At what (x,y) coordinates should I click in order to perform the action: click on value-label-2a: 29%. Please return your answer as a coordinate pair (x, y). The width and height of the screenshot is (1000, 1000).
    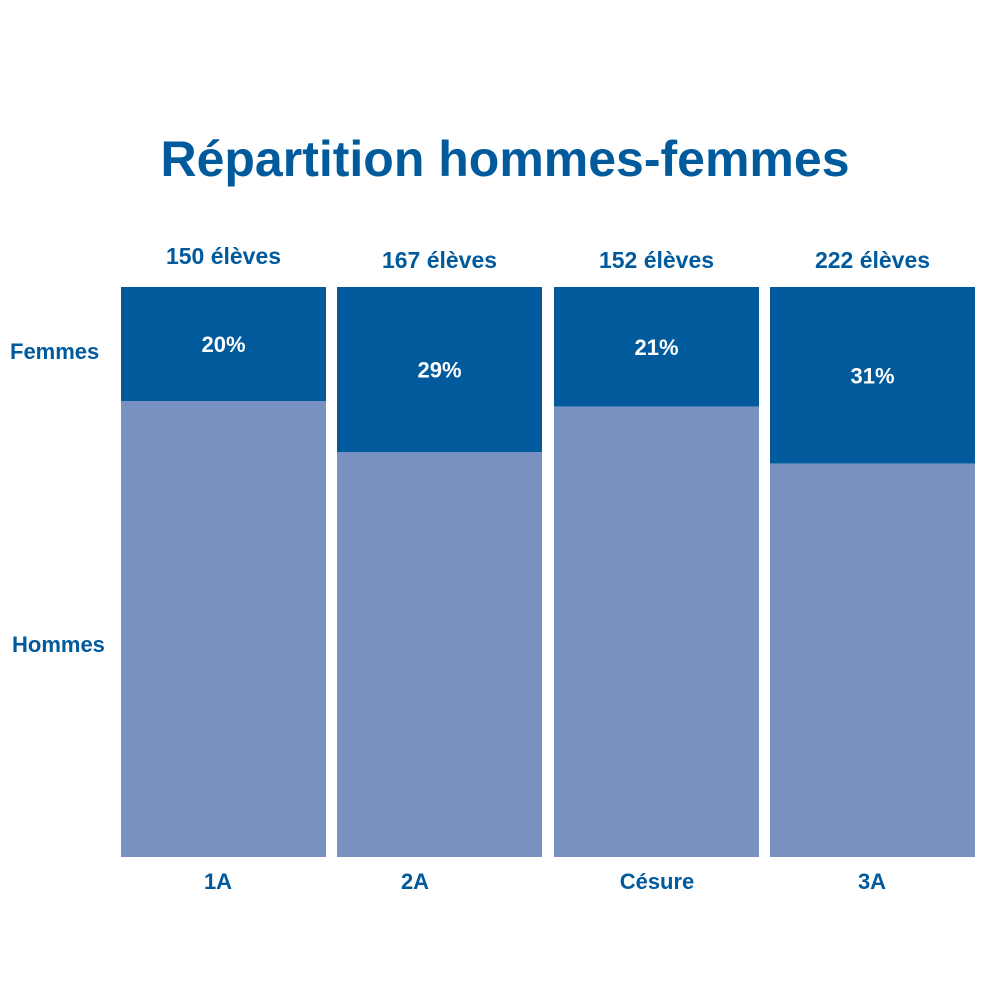
    Looking at the image, I should click on (439, 370).